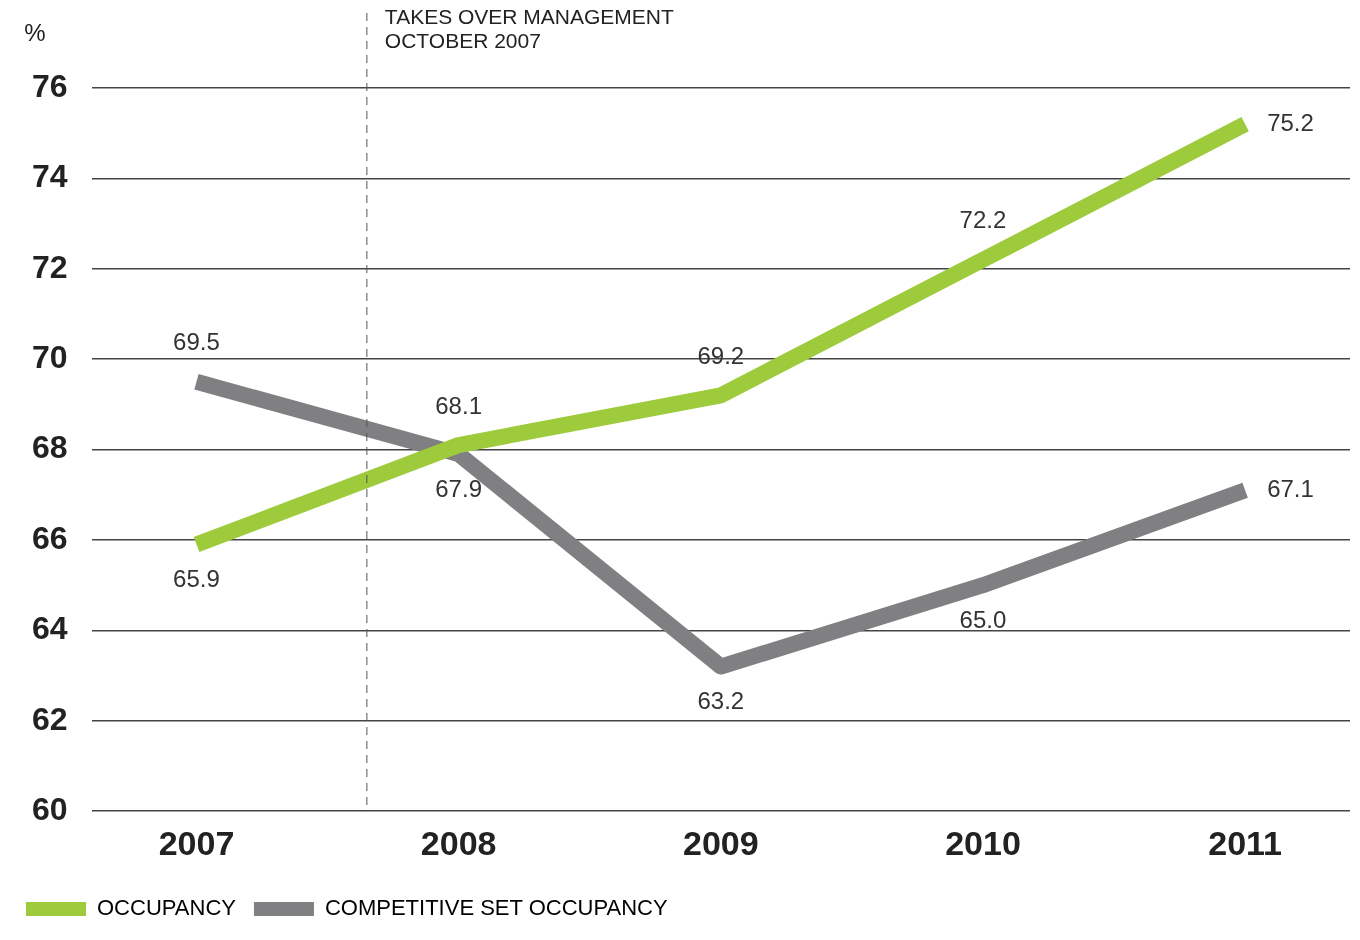 The width and height of the screenshot is (1360, 940). I want to click on data-label: 69.5, so click(196, 342).